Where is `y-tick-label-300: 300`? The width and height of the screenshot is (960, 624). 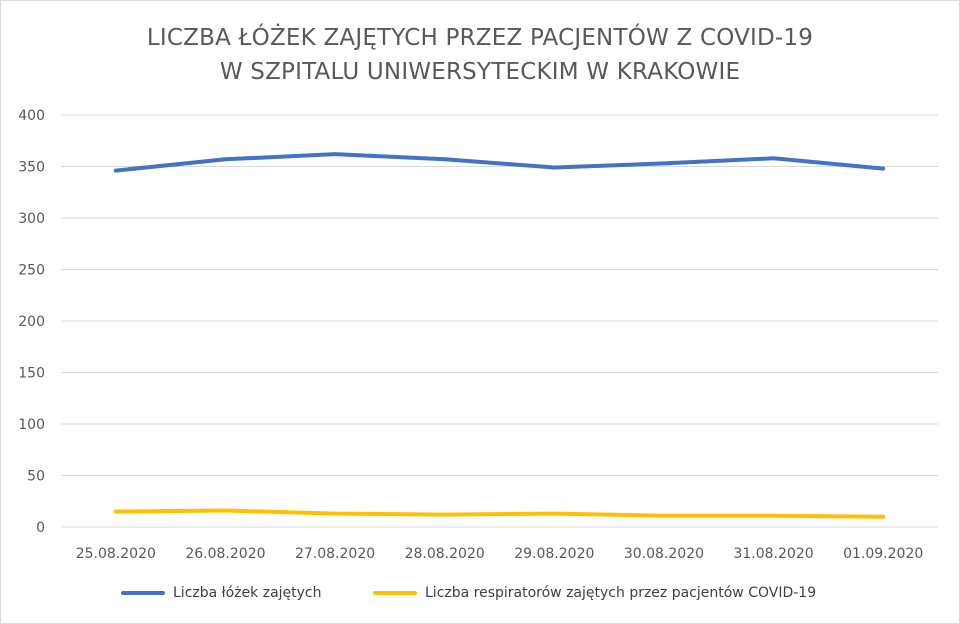 y-tick-label-300: 300 is located at coordinates (31, 219).